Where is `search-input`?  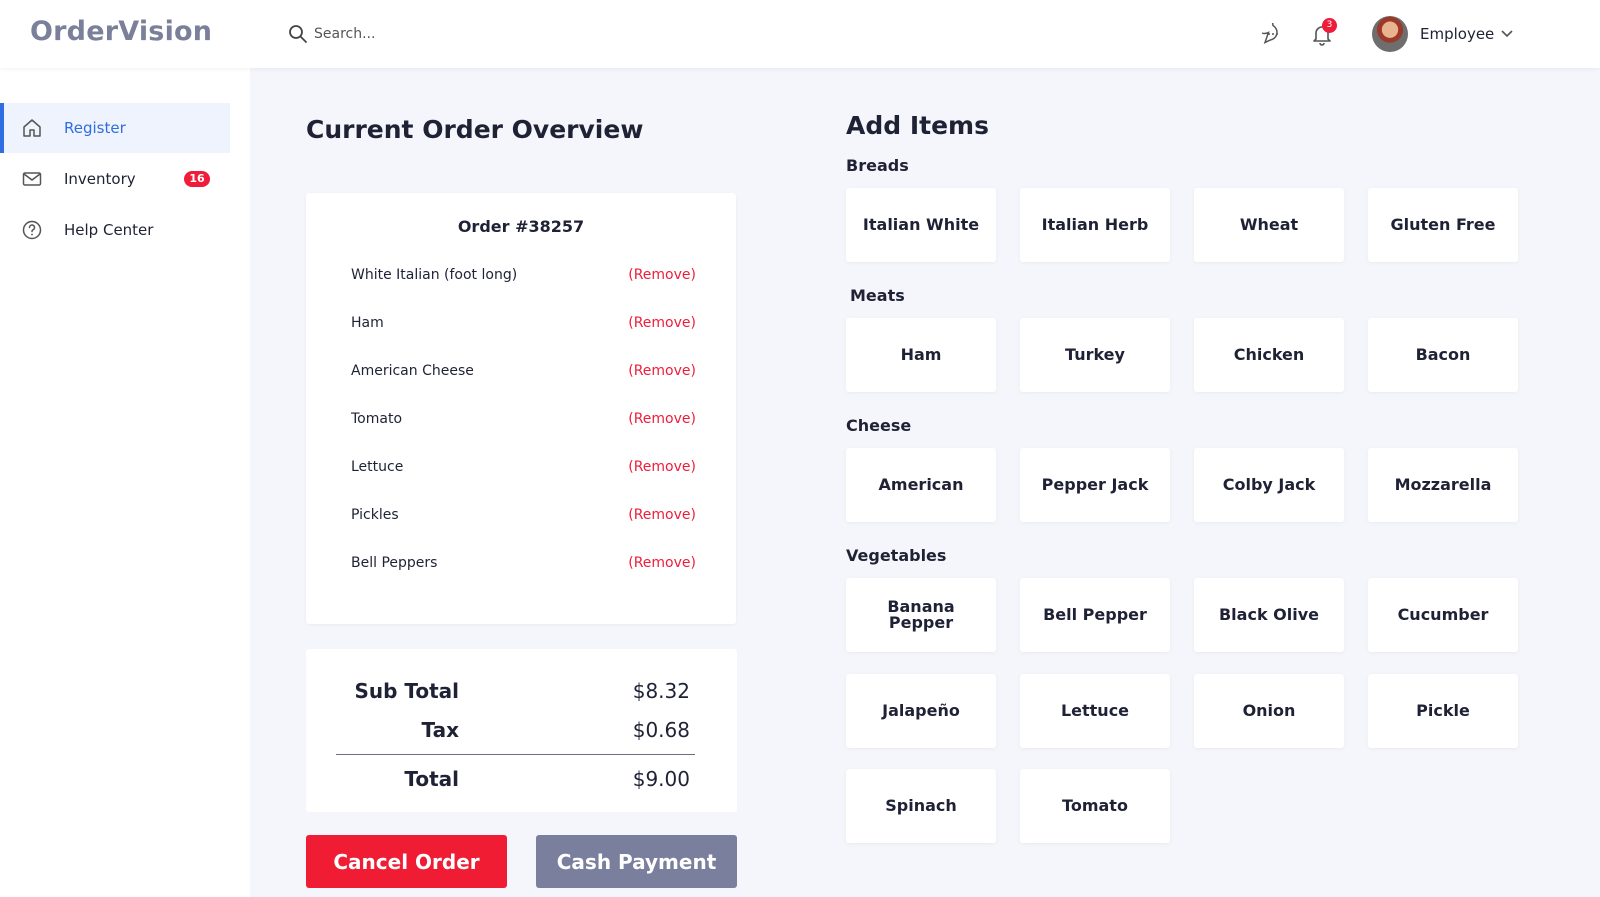 search-input is located at coordinates (464, 34).